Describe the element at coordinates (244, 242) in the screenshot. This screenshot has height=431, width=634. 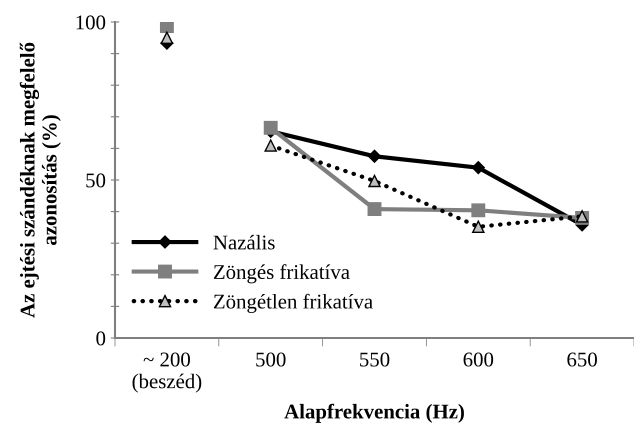
I see `legend-label: Nazális` at that location.